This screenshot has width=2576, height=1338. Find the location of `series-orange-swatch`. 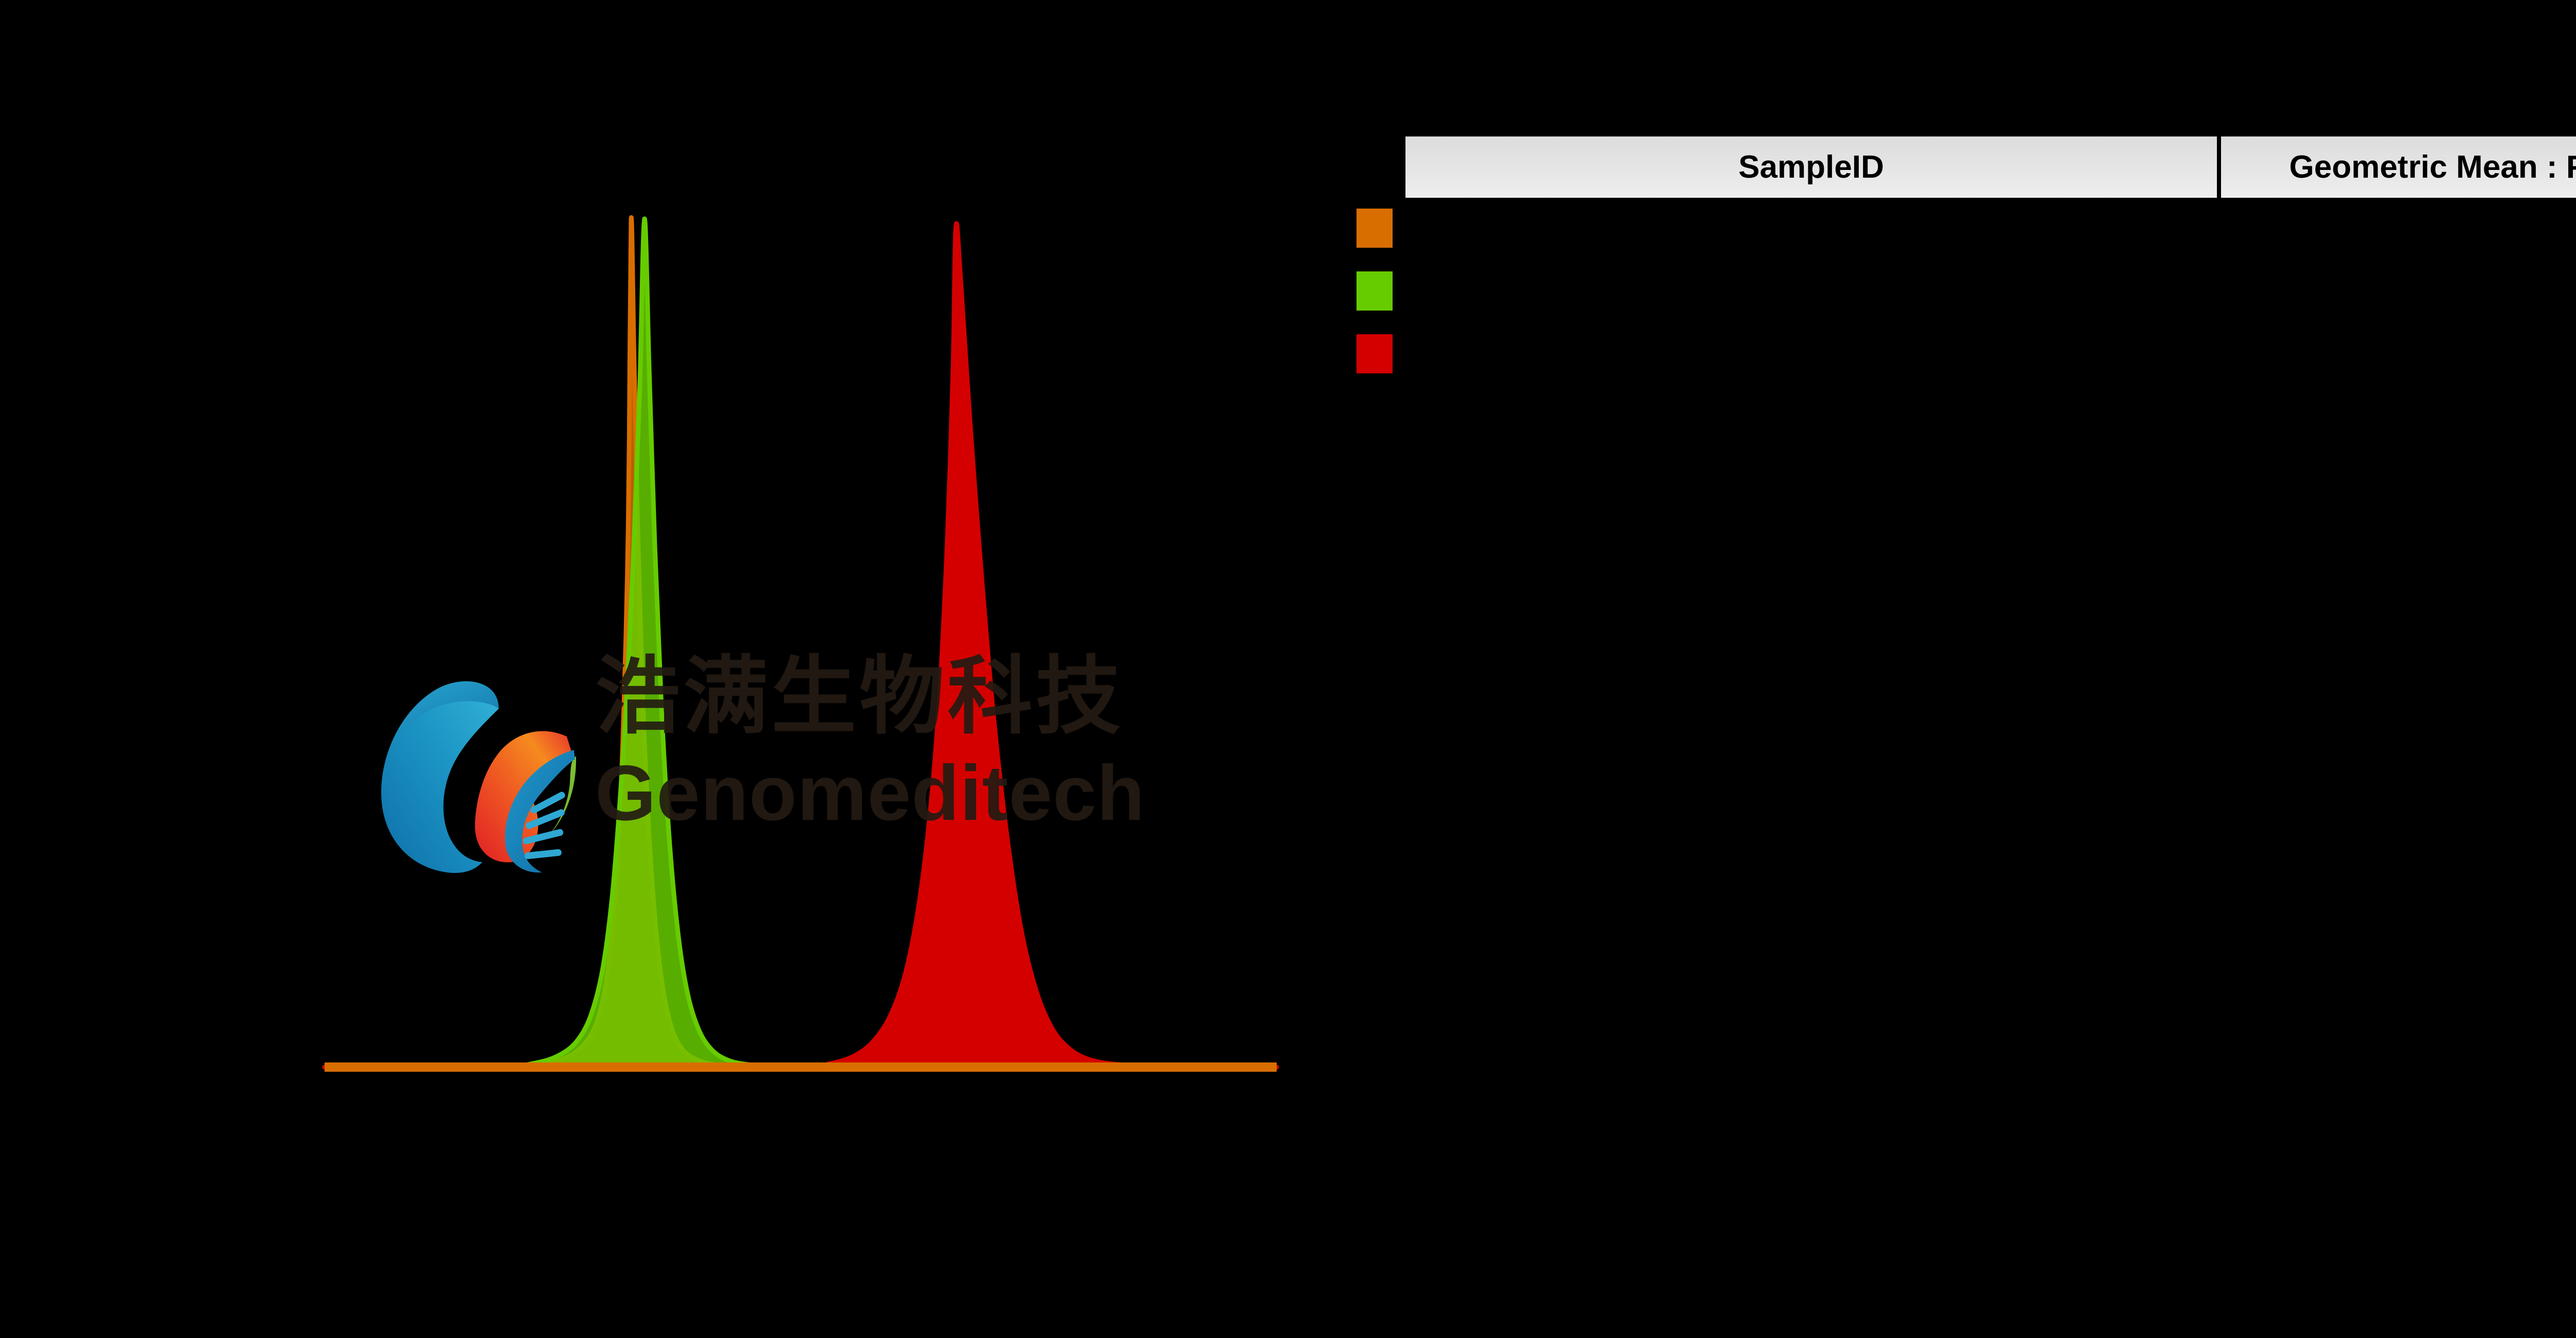

series-orange-swatch is located at coordinates (1375, 228).